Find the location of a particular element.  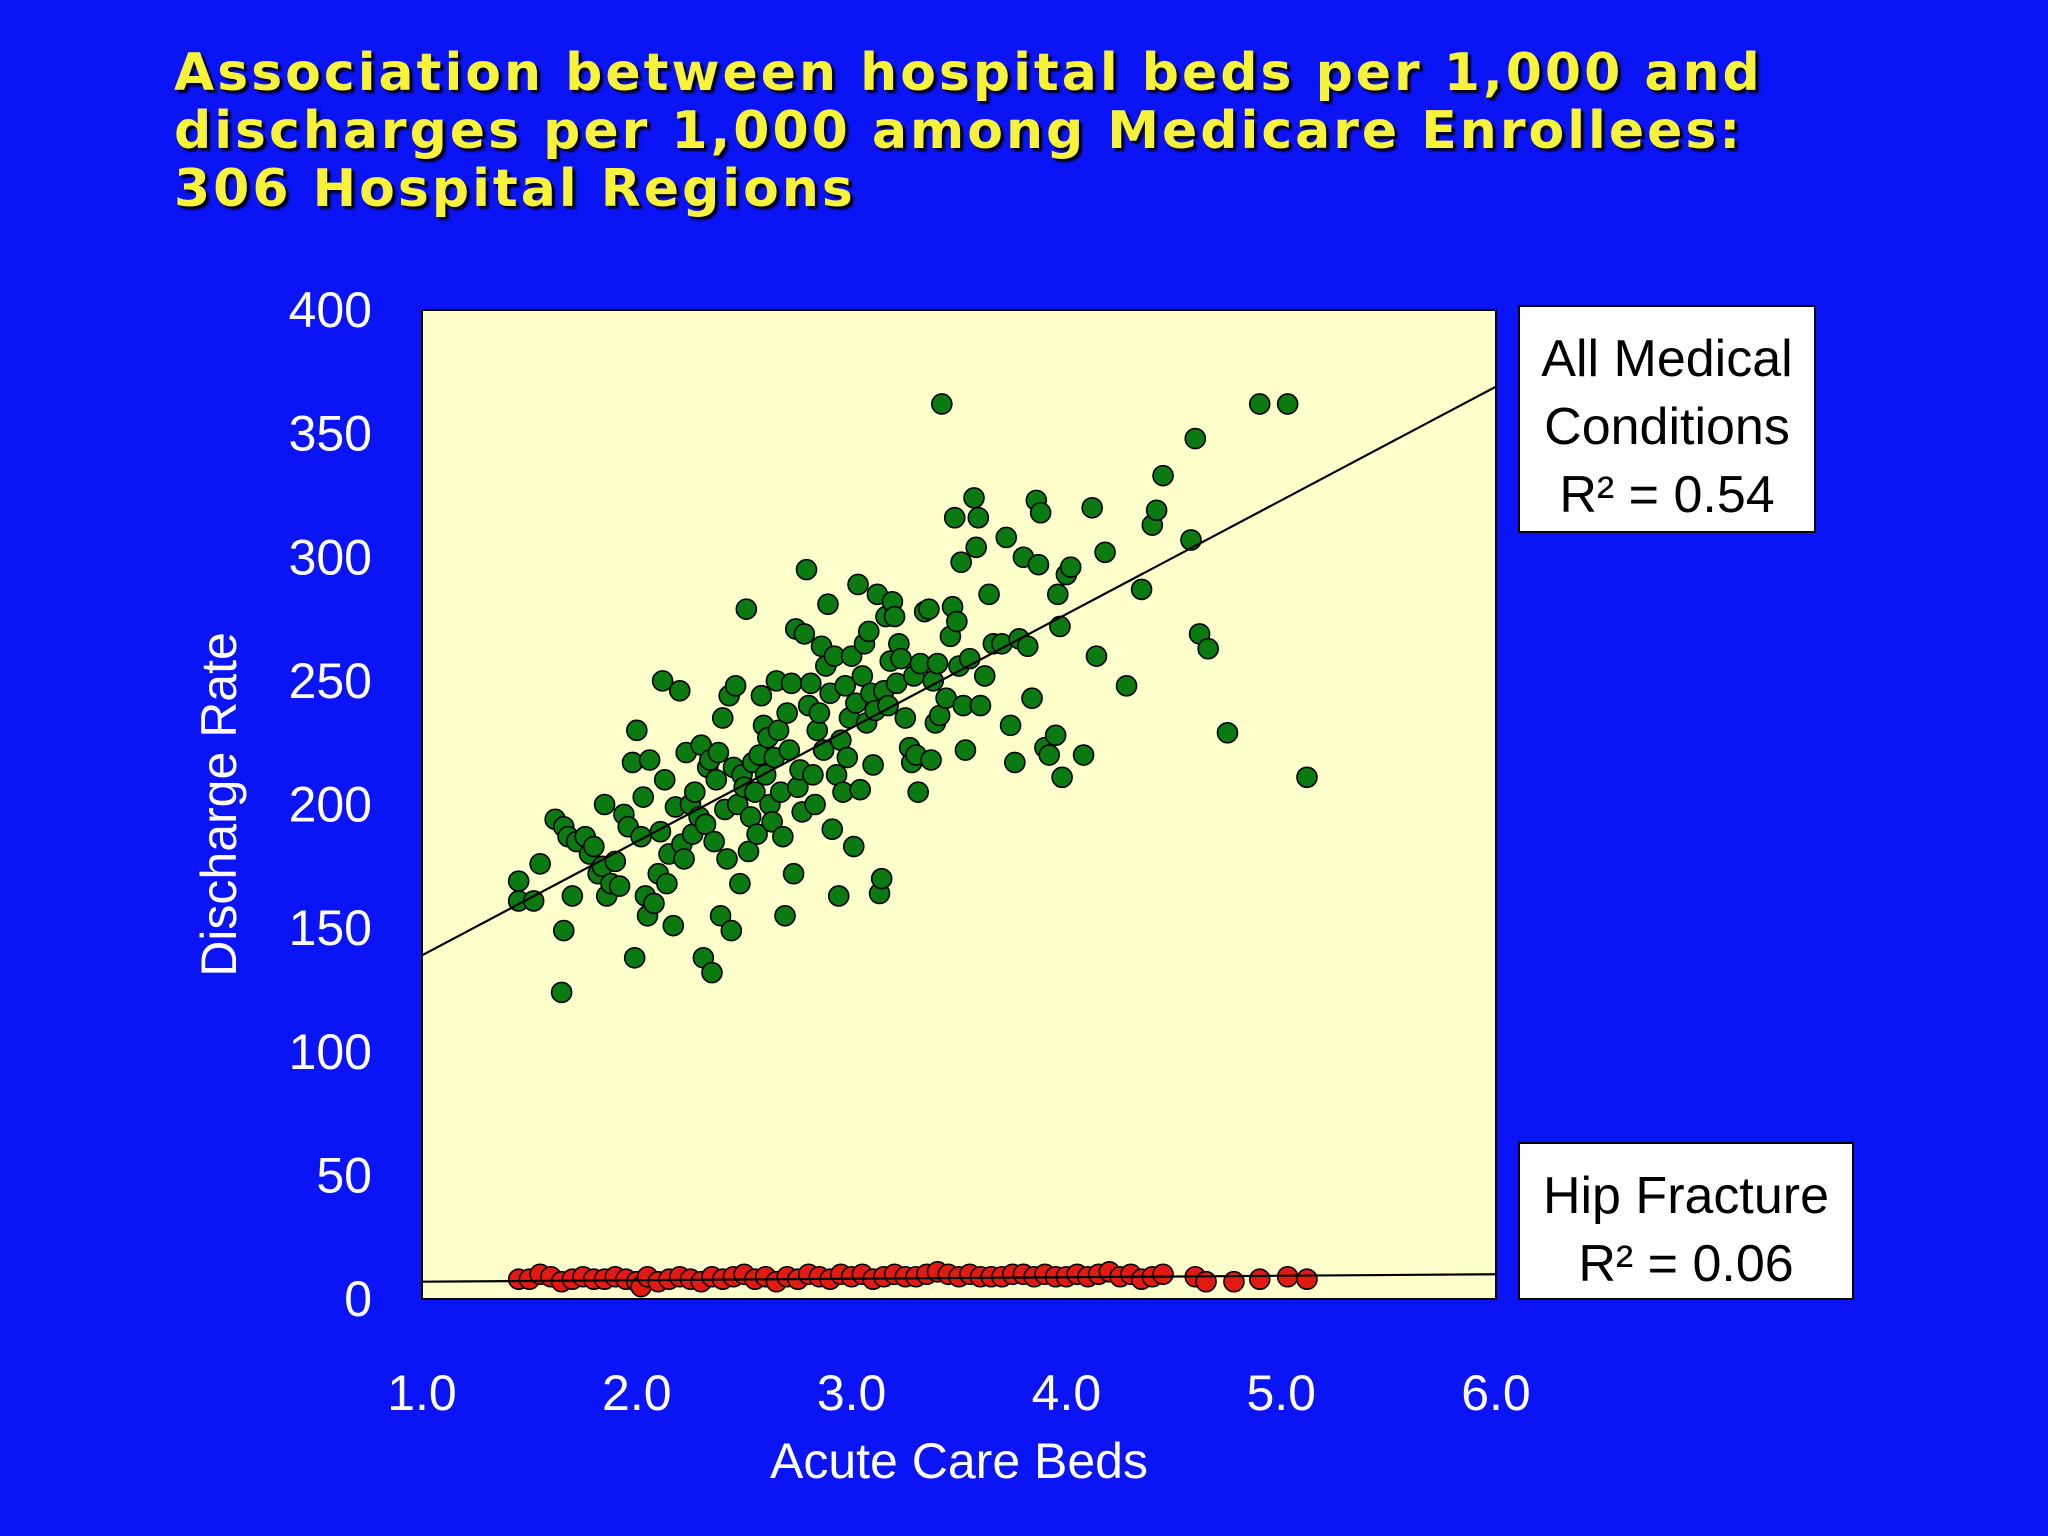

hip-fracture-label-box is located at coordinates (1686, 1221).